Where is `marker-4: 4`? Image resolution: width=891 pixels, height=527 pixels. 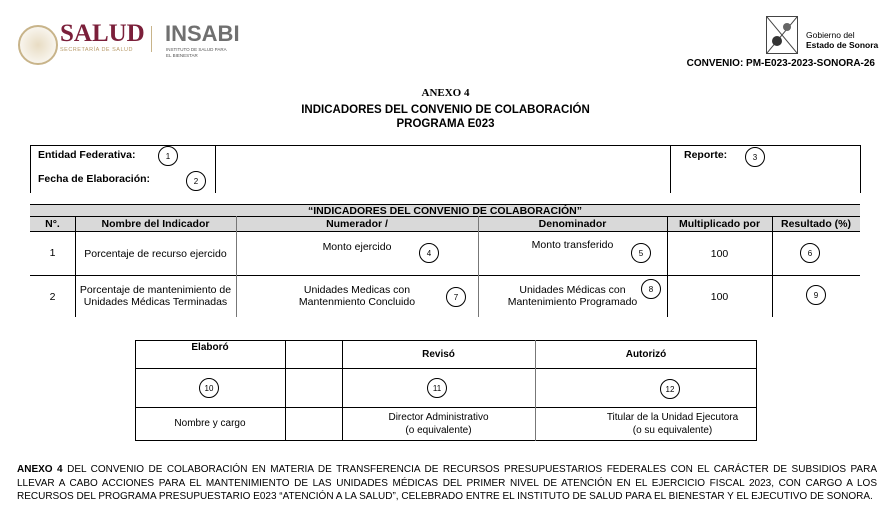
marker-4: 4 is located at coordinates (429, 253).